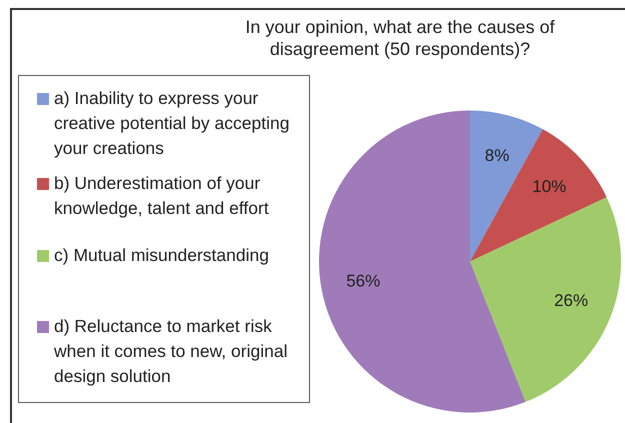 Image resolution: width=625 pixels, height=423 pixels. What do you see at coordinates (161, 196) in the screenshot?
I see `legend-label: b) Underestimation of your knowledge, talent and effort` at bounding box center [161, 196].